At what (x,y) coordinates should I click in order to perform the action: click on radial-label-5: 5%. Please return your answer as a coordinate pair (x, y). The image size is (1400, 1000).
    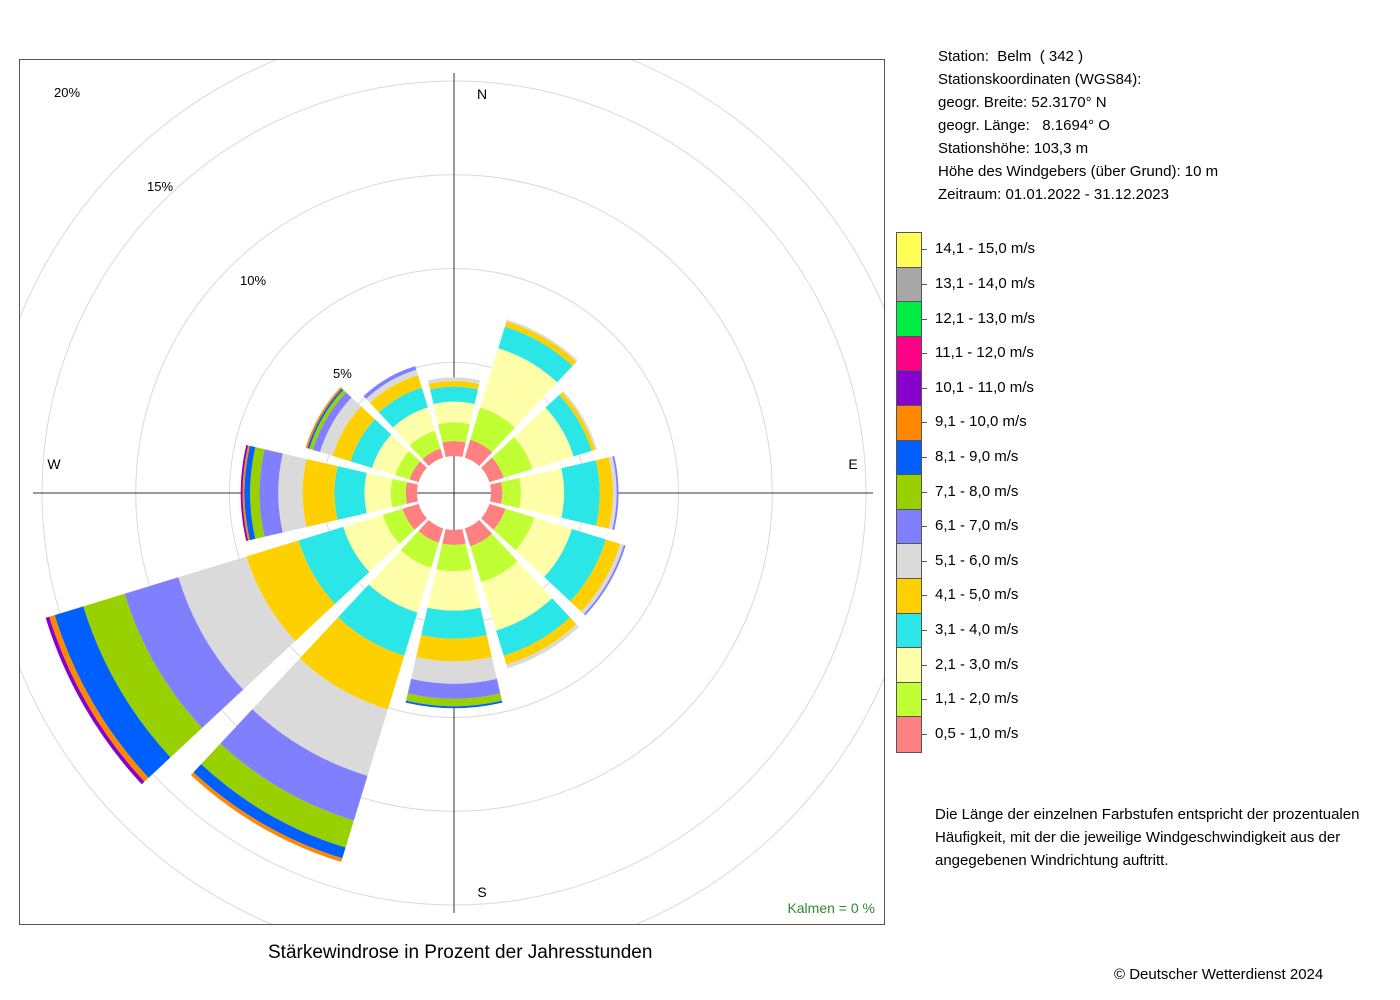
    Looking at the image, I should click on (342, 373).